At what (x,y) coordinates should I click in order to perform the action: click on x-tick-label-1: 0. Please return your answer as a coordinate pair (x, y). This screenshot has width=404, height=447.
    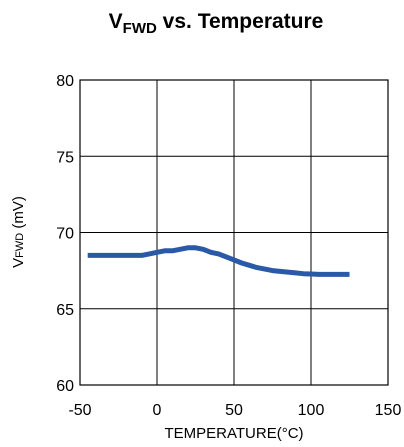
    Looking at the image, I should click on (157, 410).